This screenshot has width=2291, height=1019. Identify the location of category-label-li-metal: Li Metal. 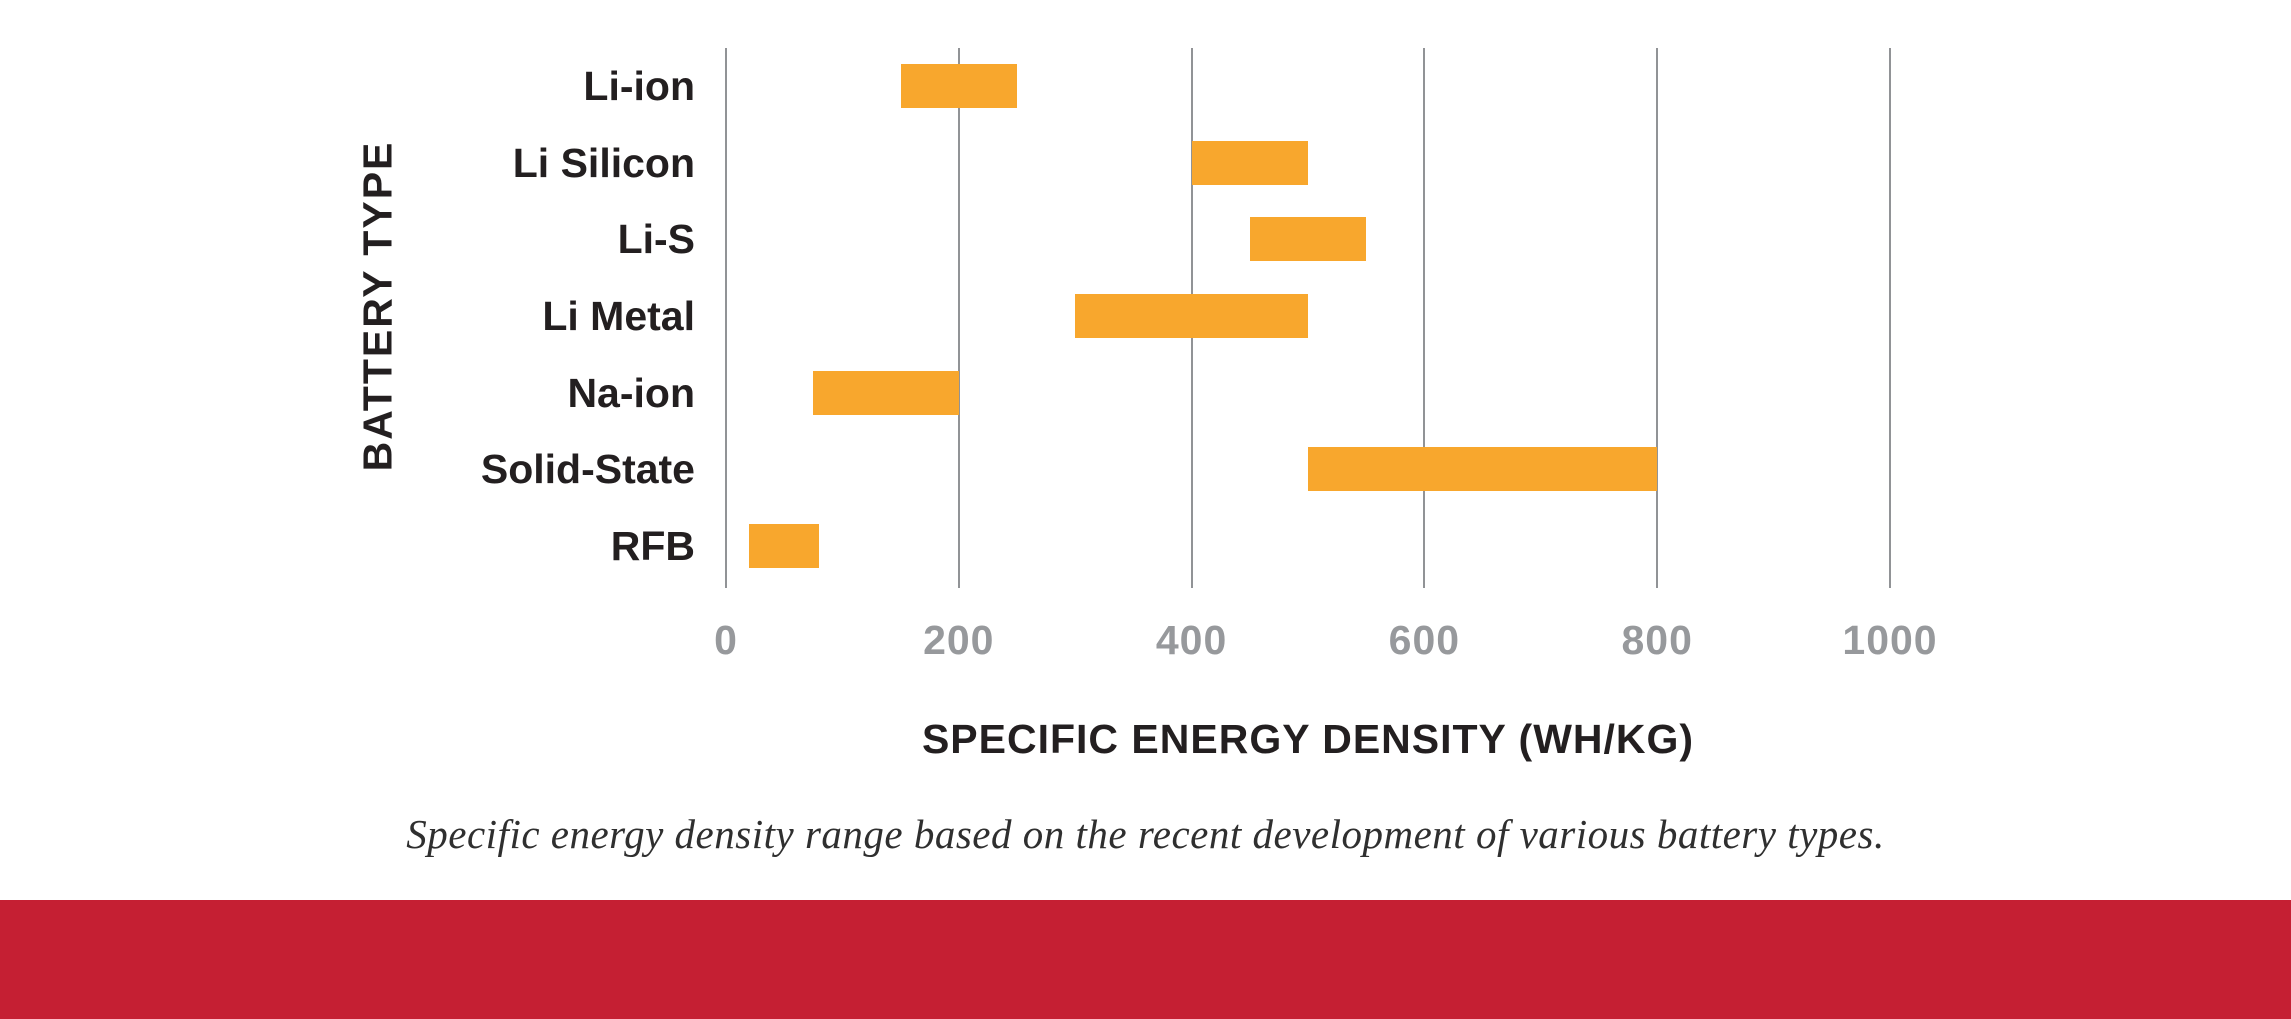
(618, 316).